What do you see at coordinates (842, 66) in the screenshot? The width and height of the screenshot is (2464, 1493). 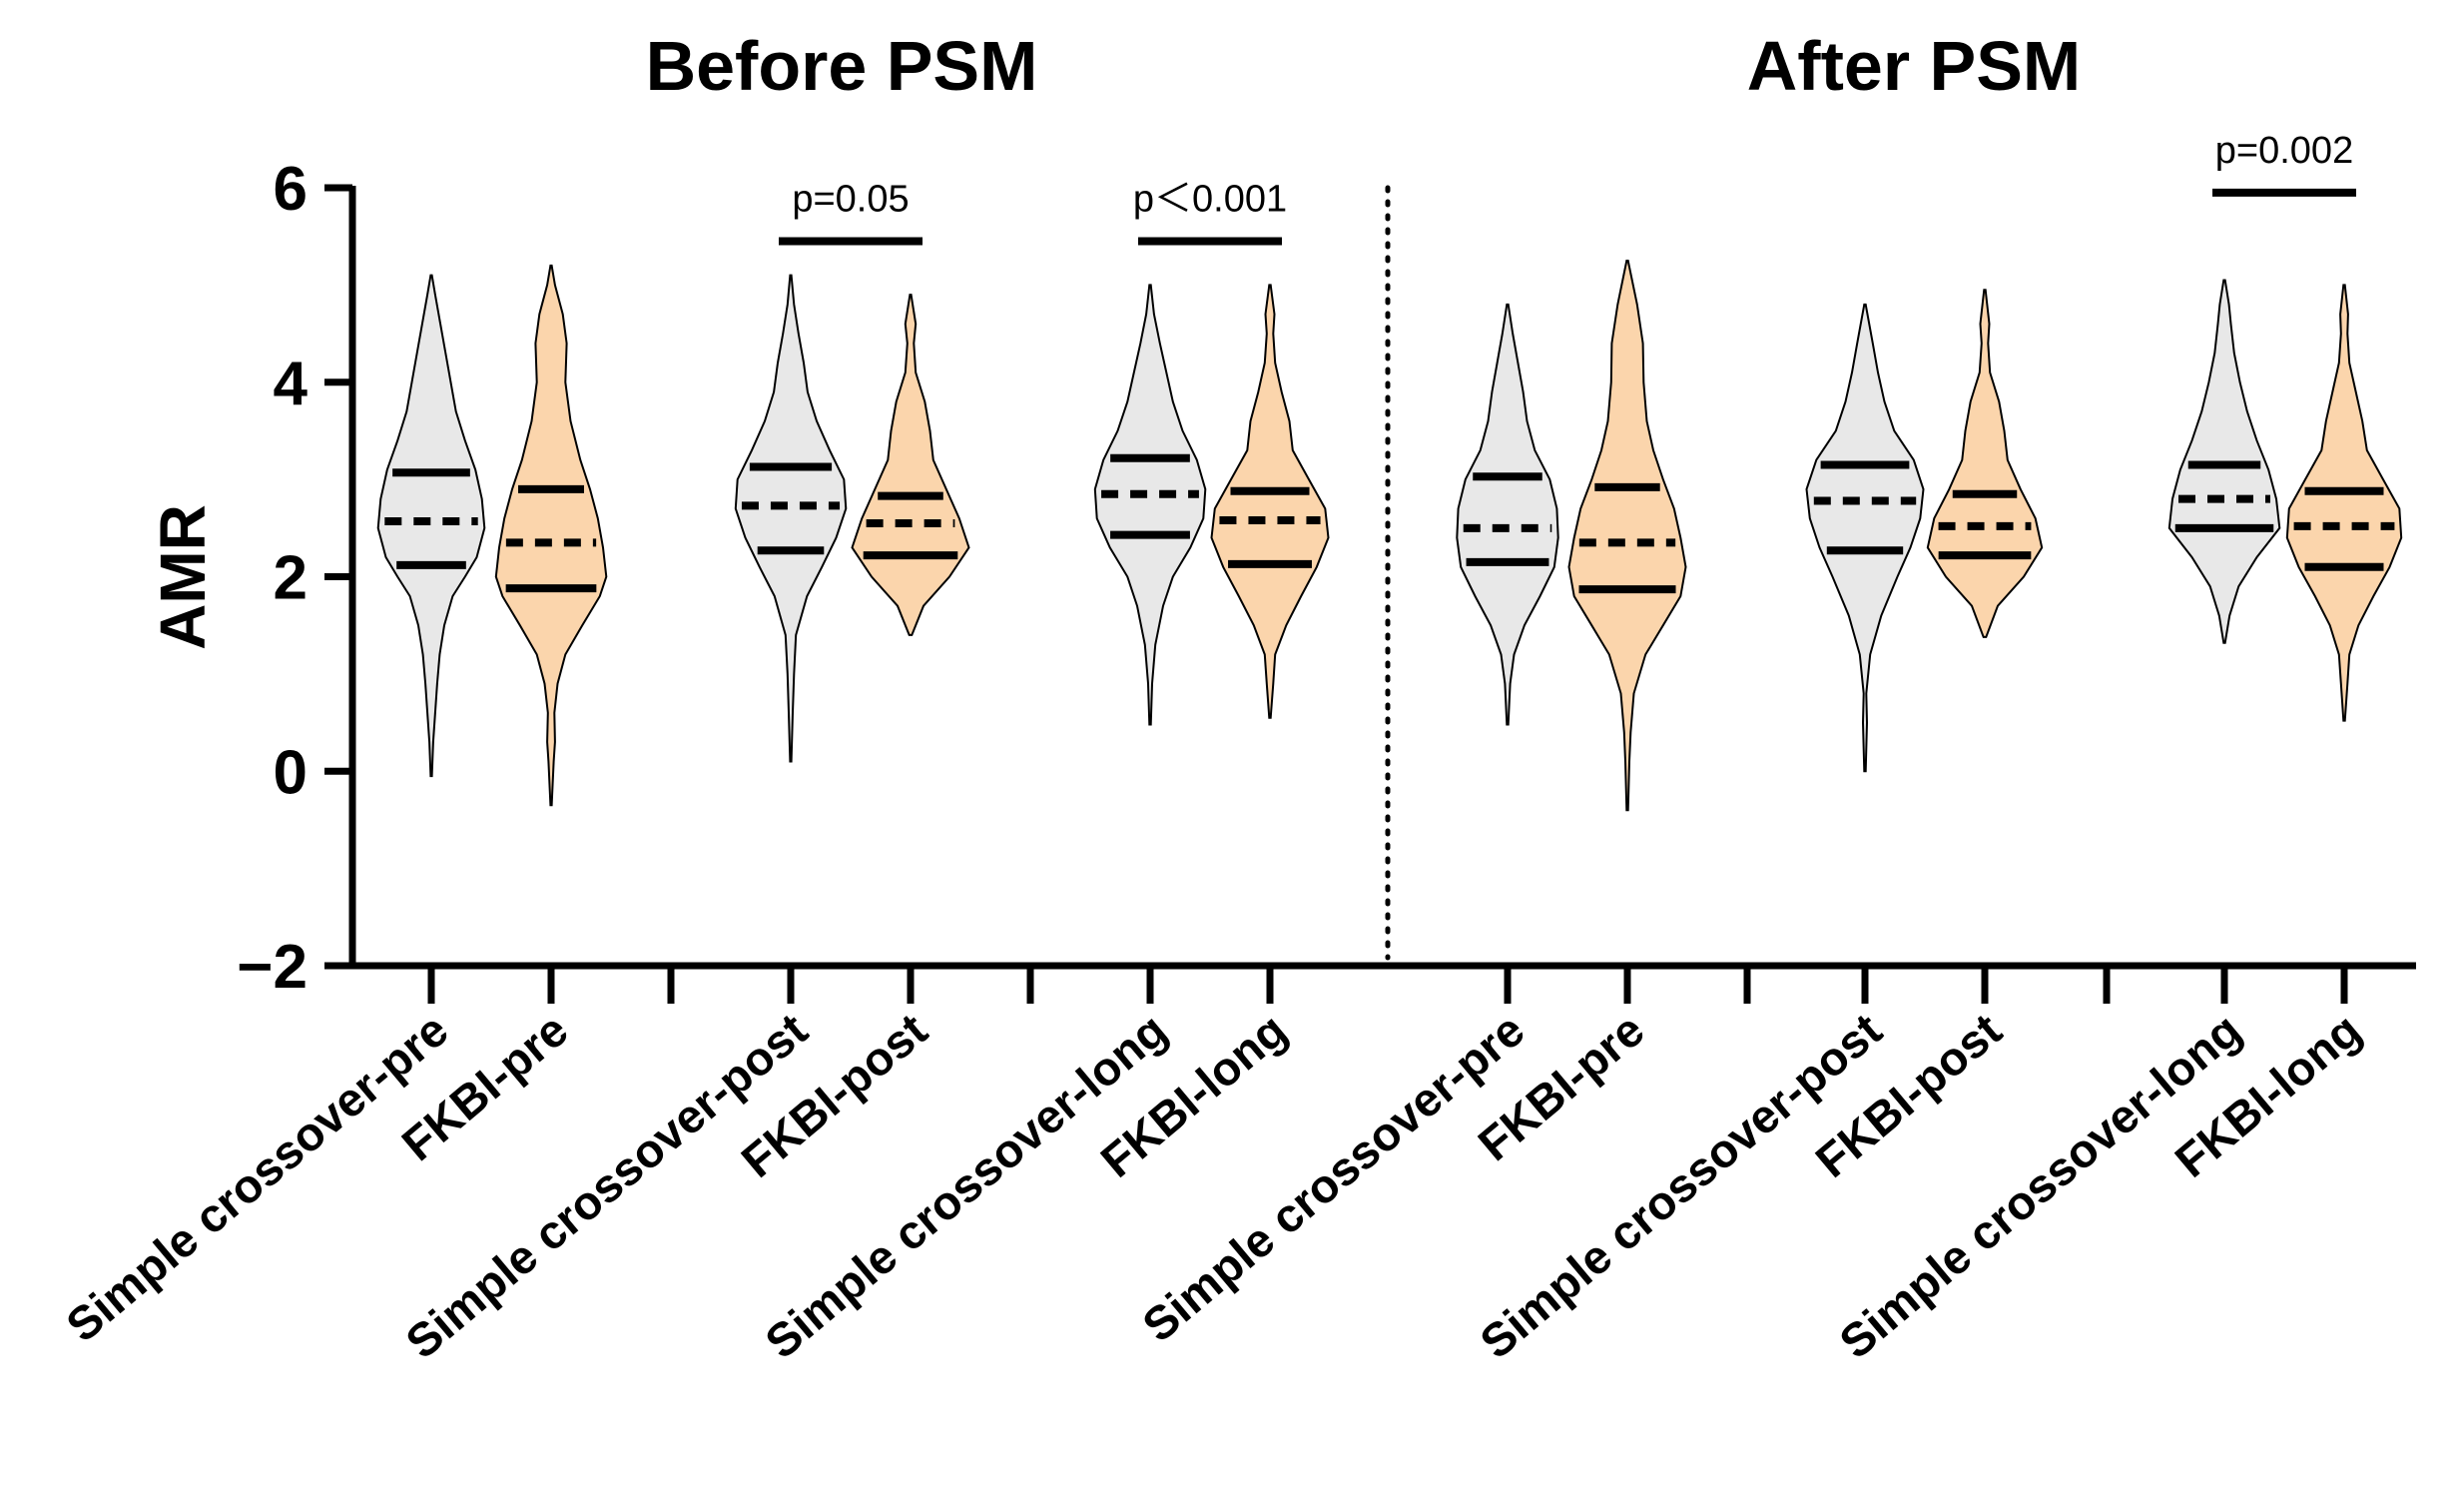 I see `panel-title-before: Before PSM` at bounding box center [842, 66].